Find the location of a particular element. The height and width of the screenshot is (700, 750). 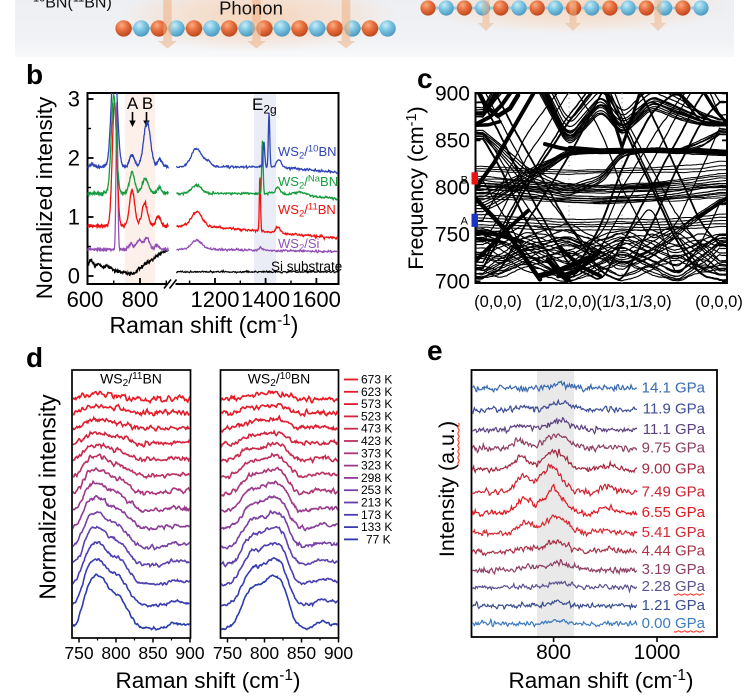

svg-text: 6.55 GPa is located at coordinates (674, 512).